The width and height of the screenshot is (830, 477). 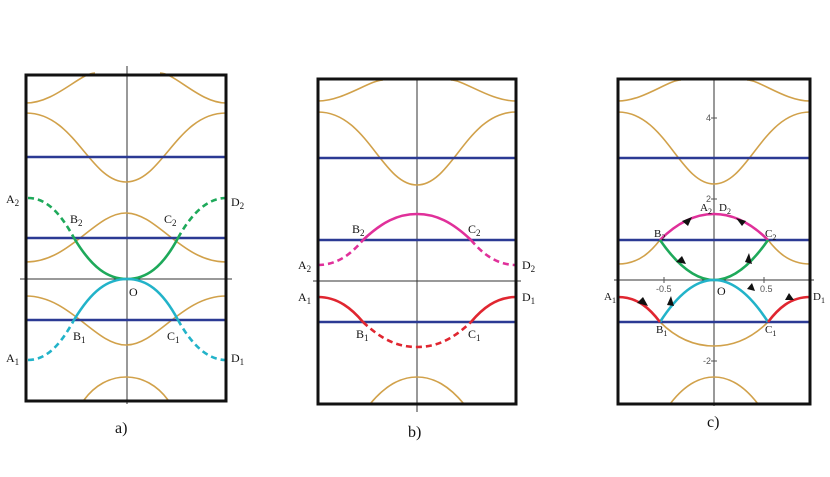 I want to click on panel-c-ytick-label-m2: -2, so click(x=707, y=361).